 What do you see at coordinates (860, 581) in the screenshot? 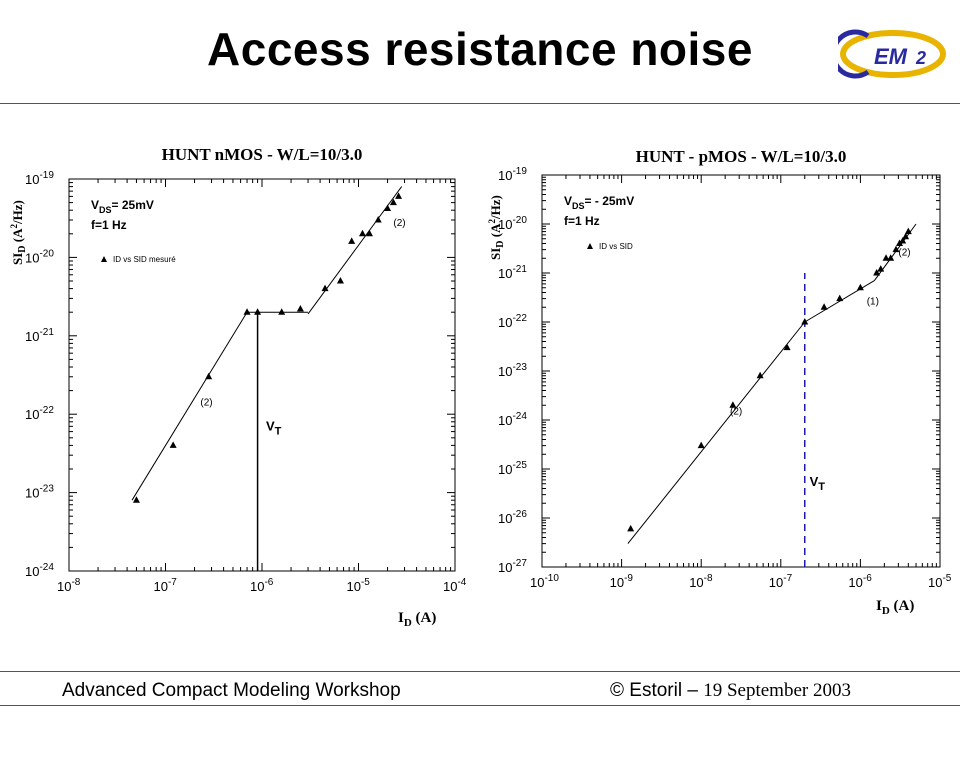
I see `chart2-x-tick-label: 10⁻⁶` at bounding box center [860, 581].